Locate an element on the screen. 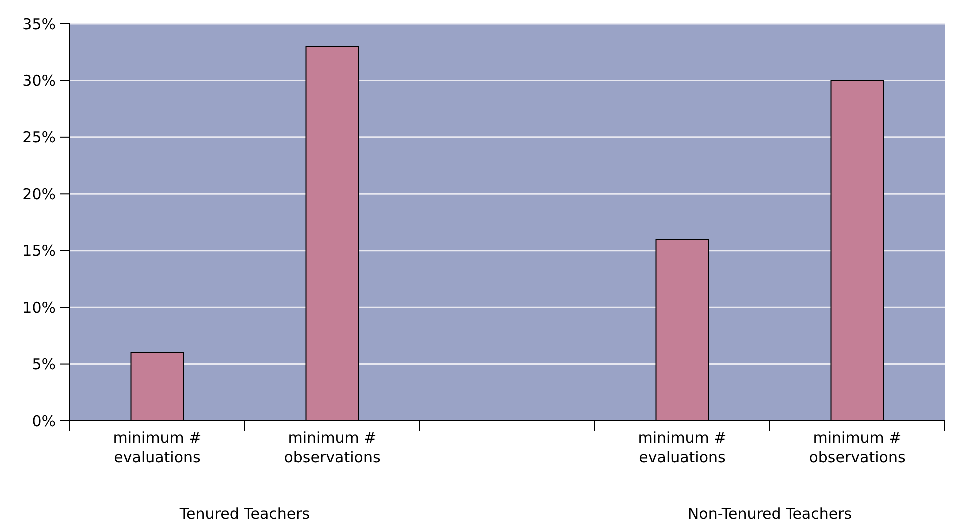  y-tick-label: 35% is located at coordinates (39, 24).